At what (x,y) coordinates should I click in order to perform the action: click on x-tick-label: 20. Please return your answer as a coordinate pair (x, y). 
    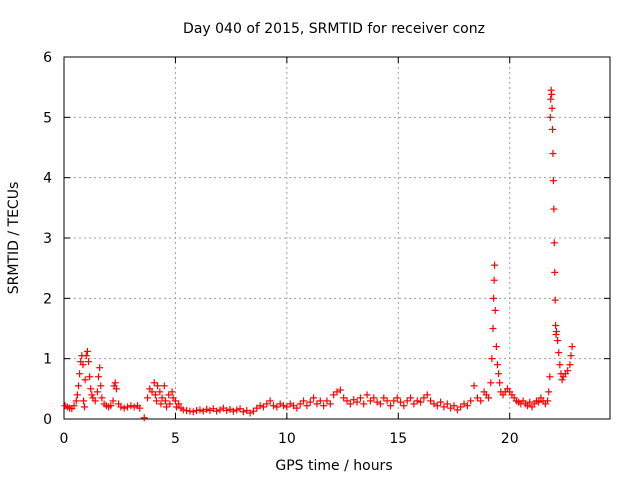
    Looking at the image, I should click on (510, 439).